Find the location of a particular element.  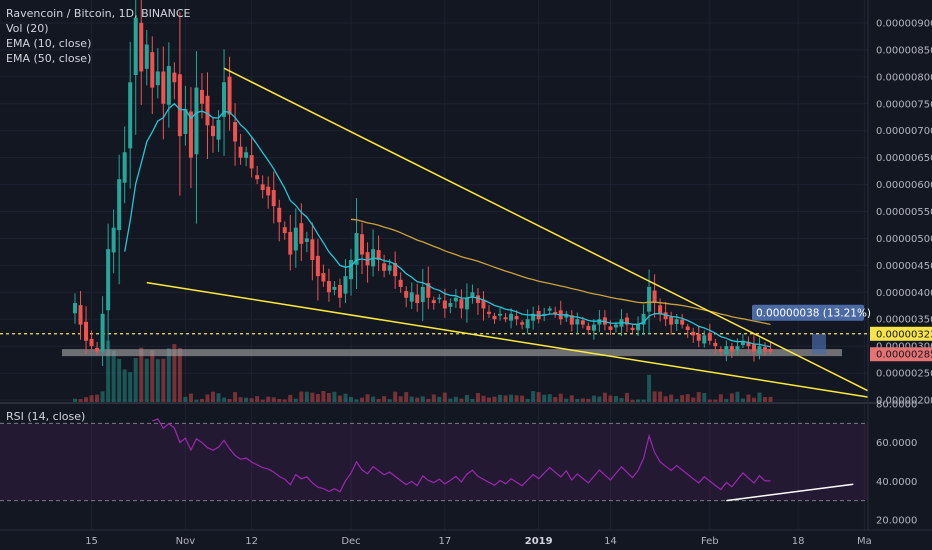

time-axis: 15 Nov 12 Dec 17 2019 14 Feb 18 Ma is located at coordinates (466, 538).